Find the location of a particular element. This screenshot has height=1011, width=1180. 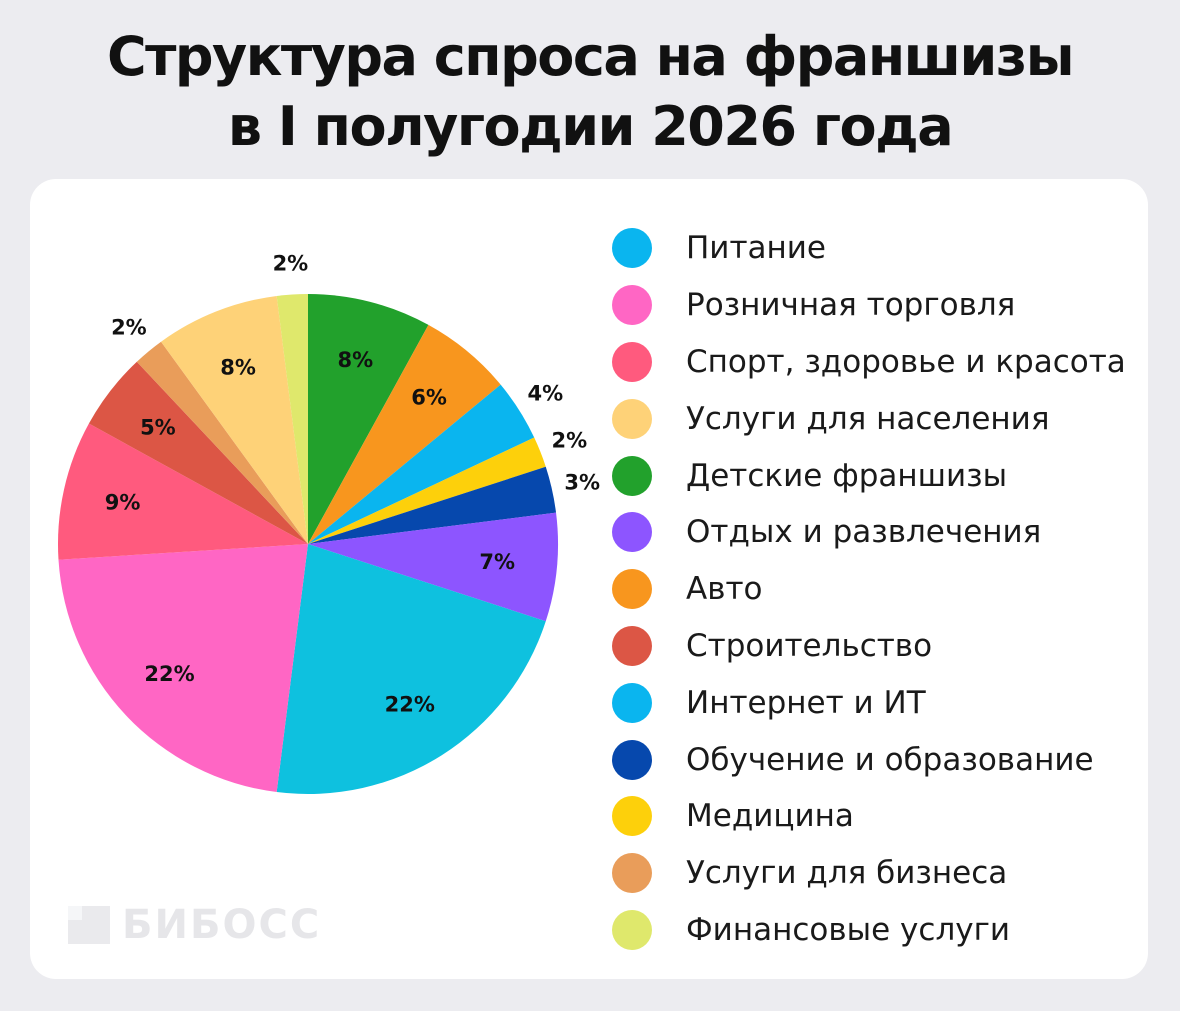

watermark-logo-icon is located at coordinates (89, 925).